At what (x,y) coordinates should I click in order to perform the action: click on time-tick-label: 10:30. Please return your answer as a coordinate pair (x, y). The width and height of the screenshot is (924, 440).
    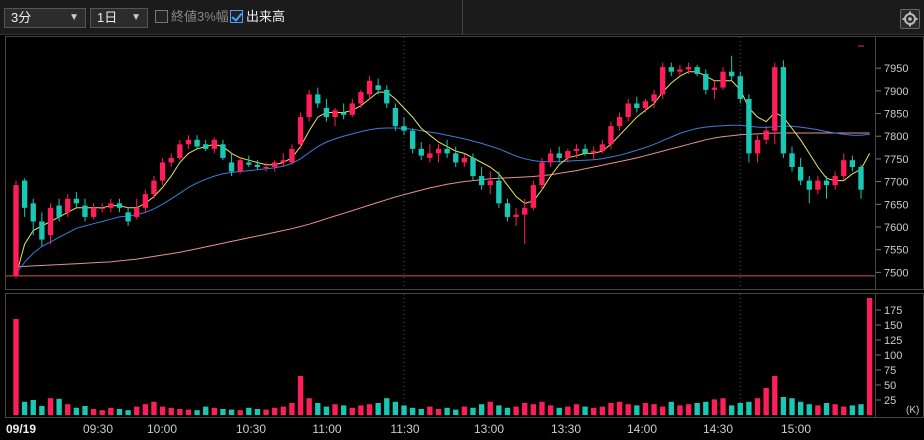
    Looking at the image, I should click on (251, 429).